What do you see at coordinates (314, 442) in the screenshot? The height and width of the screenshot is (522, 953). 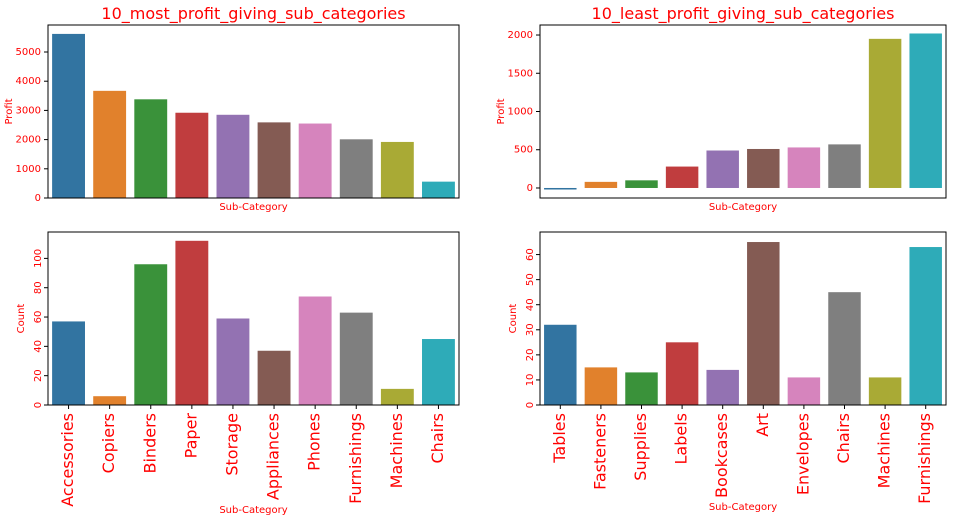 I see `x-tick-label: Phones` at bounding box center [314, 442].